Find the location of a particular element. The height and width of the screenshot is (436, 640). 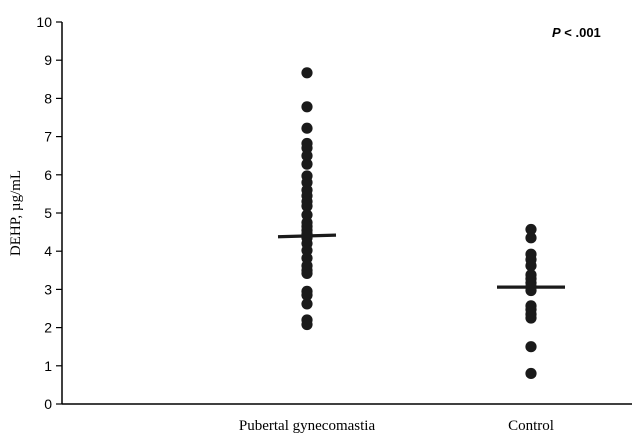

category-labels: Pubertal gynecomastia Control is located at coordinates (396, 426).